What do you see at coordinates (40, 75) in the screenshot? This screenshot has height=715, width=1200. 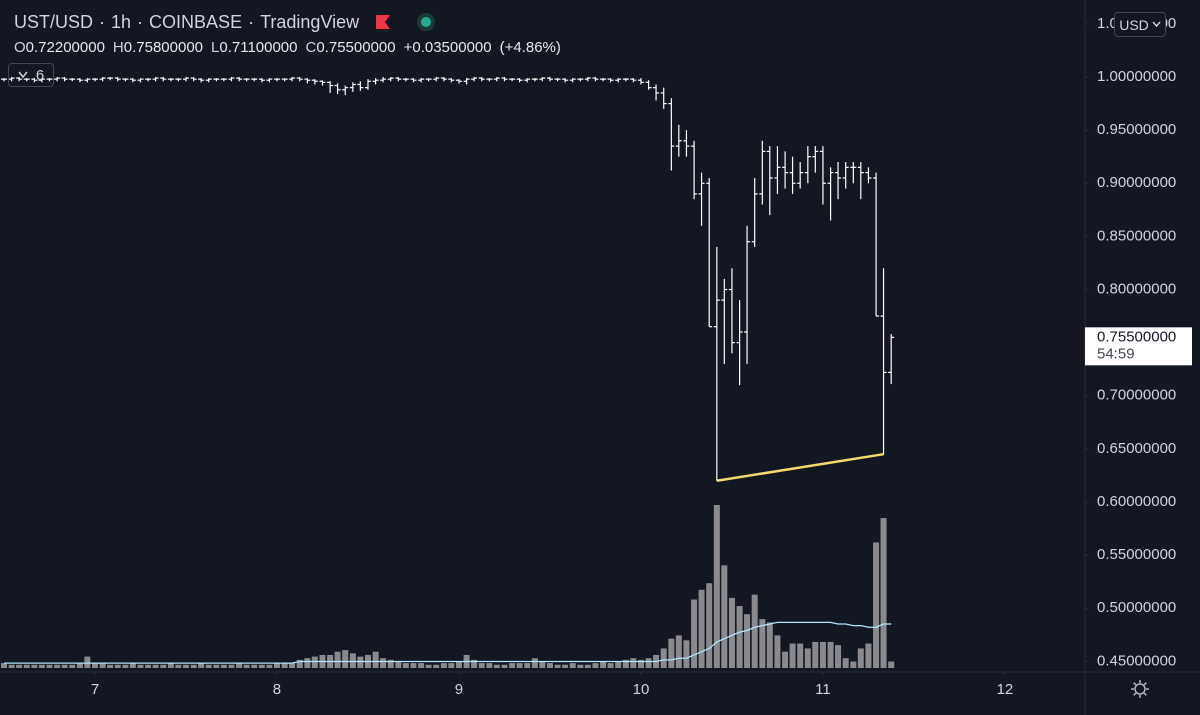 I see `indicator-count: 6` at bounding box center [40, 75].